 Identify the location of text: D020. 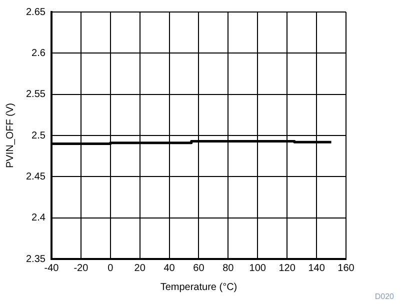
(384, 296).